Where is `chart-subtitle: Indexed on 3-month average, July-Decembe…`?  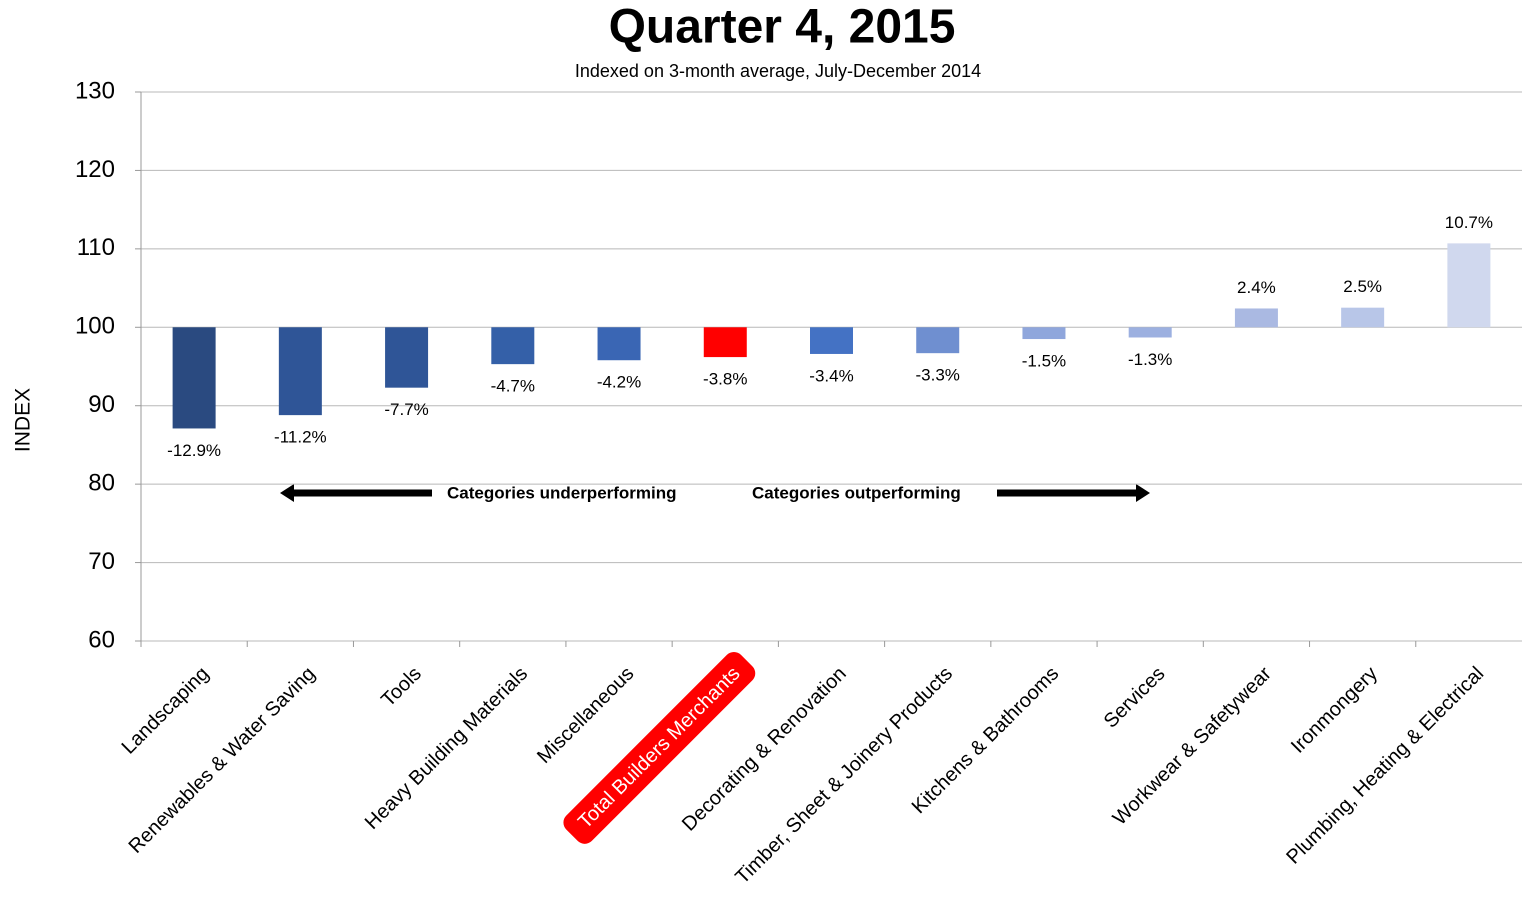
chart-subtitle: Indexed on 3-month average, July-Decembe… is located at coordinates (778, 71).